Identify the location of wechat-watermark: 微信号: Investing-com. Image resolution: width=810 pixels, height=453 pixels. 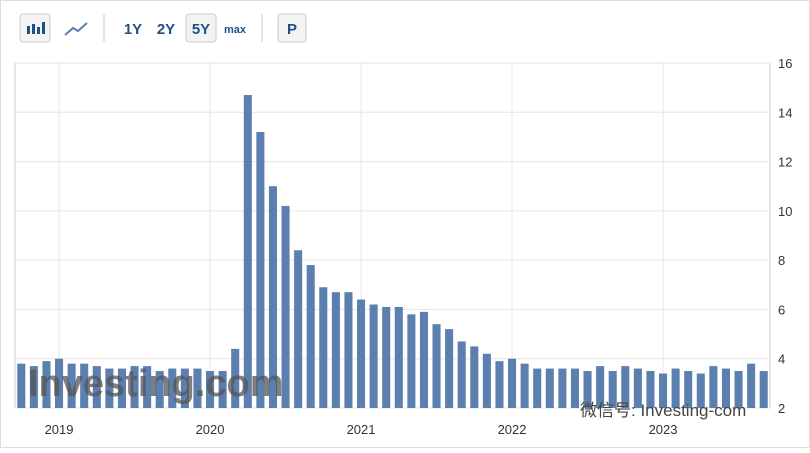
(663, 410).